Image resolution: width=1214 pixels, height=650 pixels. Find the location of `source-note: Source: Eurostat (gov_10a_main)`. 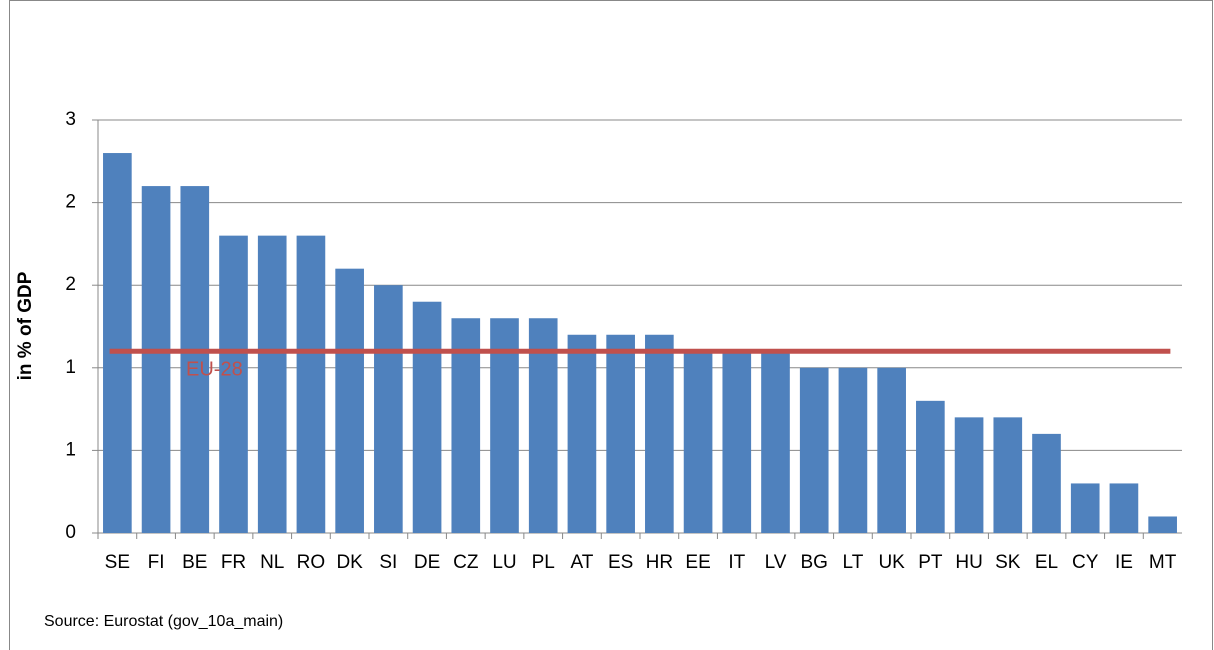

source-note: Source: Eurostat (gov_10a_main) is located at coordinates (163, 621).